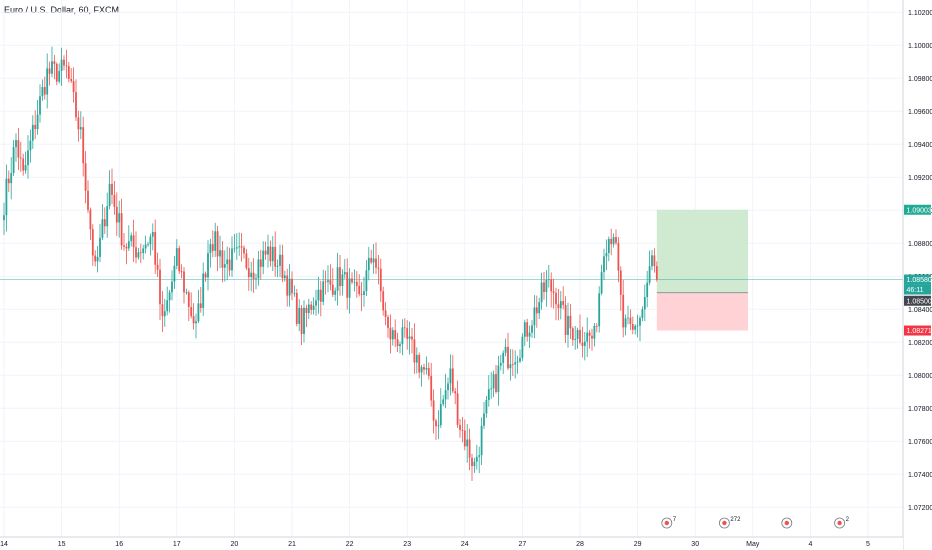  I want to click on flag-icon, so click(724, 523).